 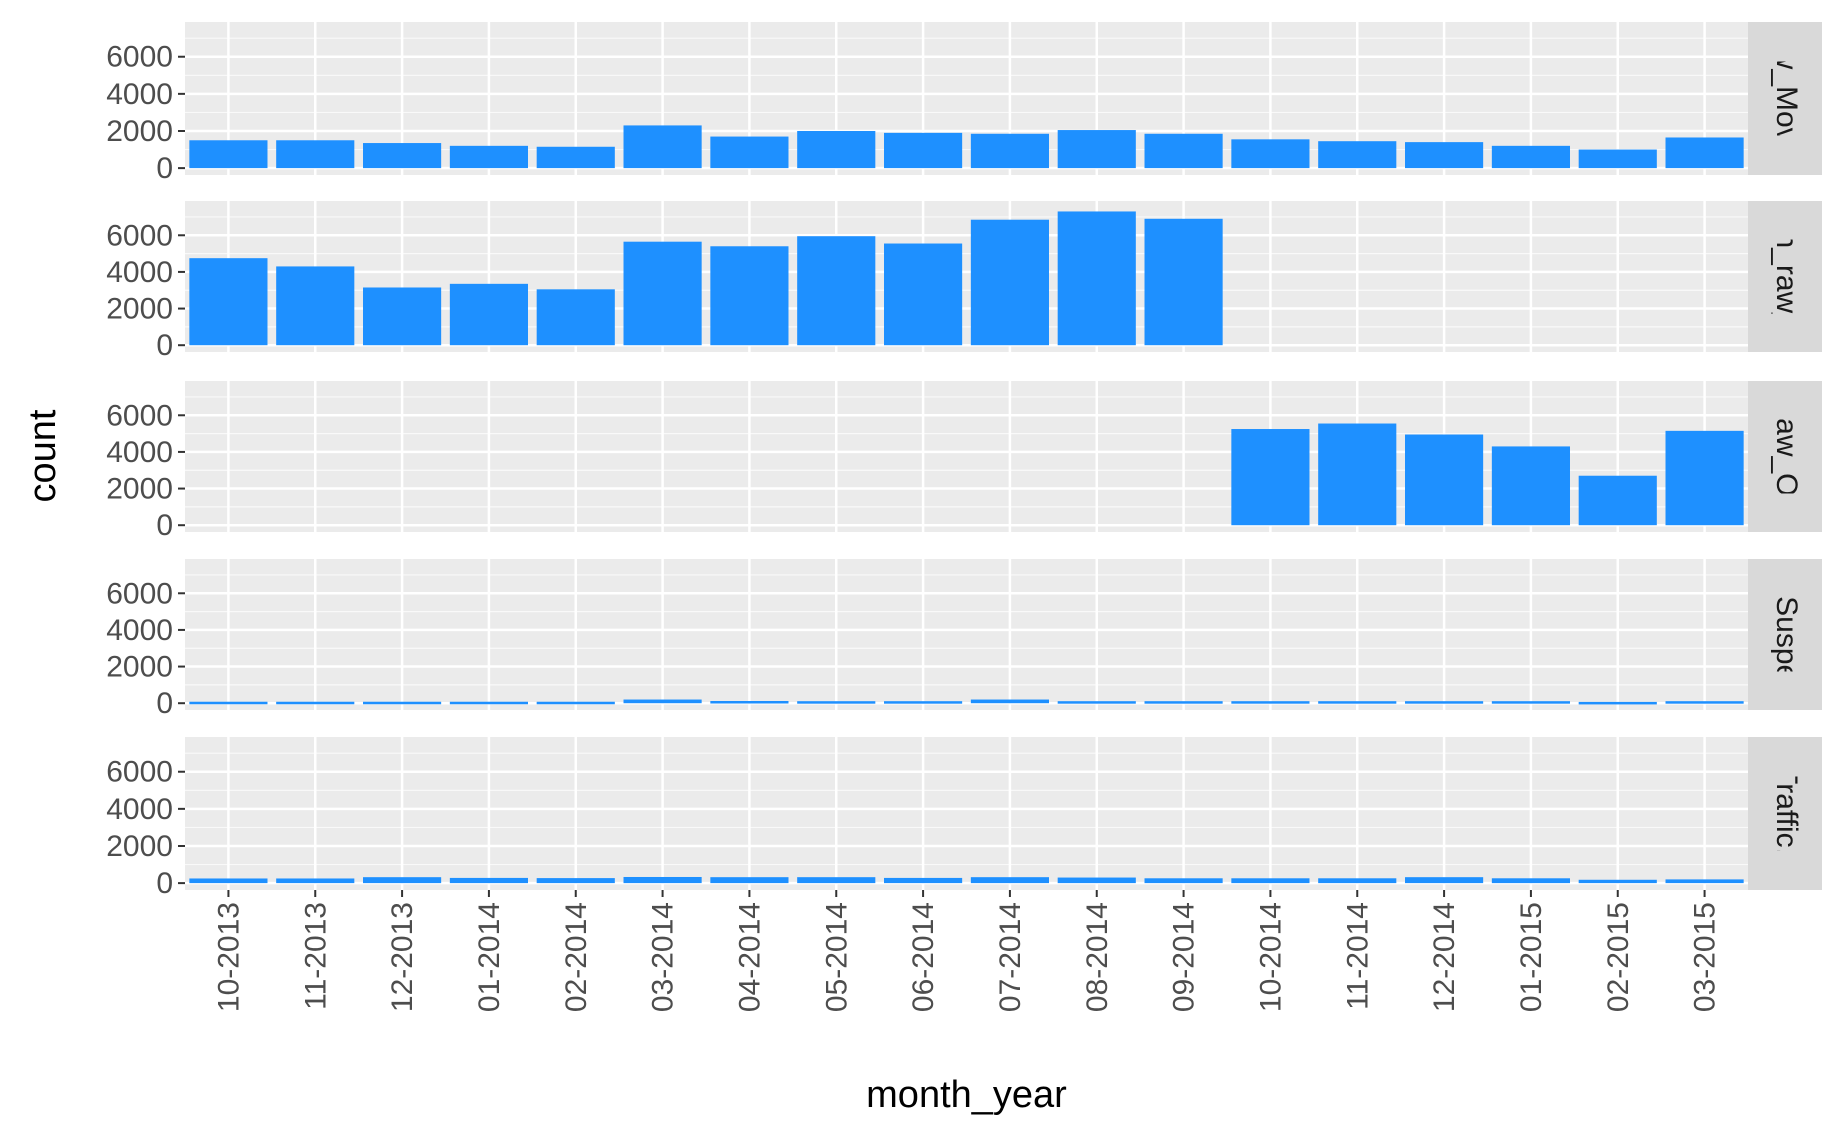 What do you see at coordinates (1786, 812) in the screenshot?
I see `facet-strip-label: _Traffic.C` at bounding box center [1786, 812].